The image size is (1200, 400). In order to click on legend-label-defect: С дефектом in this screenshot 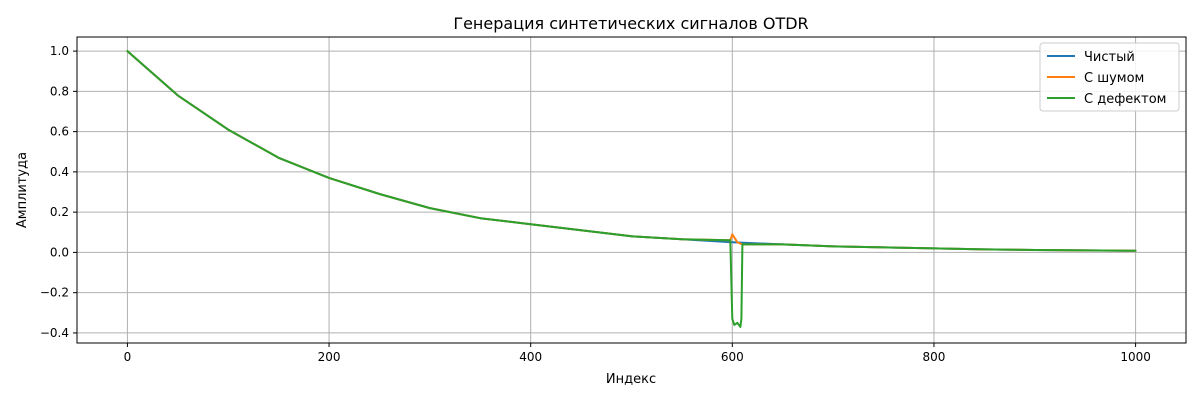, I will do `click(1125, 99)`.